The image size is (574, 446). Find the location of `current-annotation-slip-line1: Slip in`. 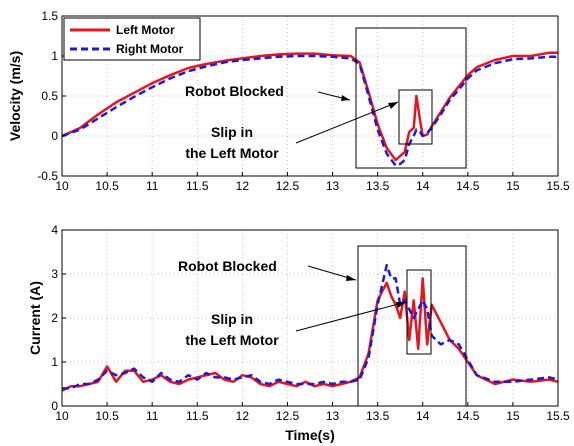

current-annotation-slip-line1: Slip in is located at coordinates (232, 319).